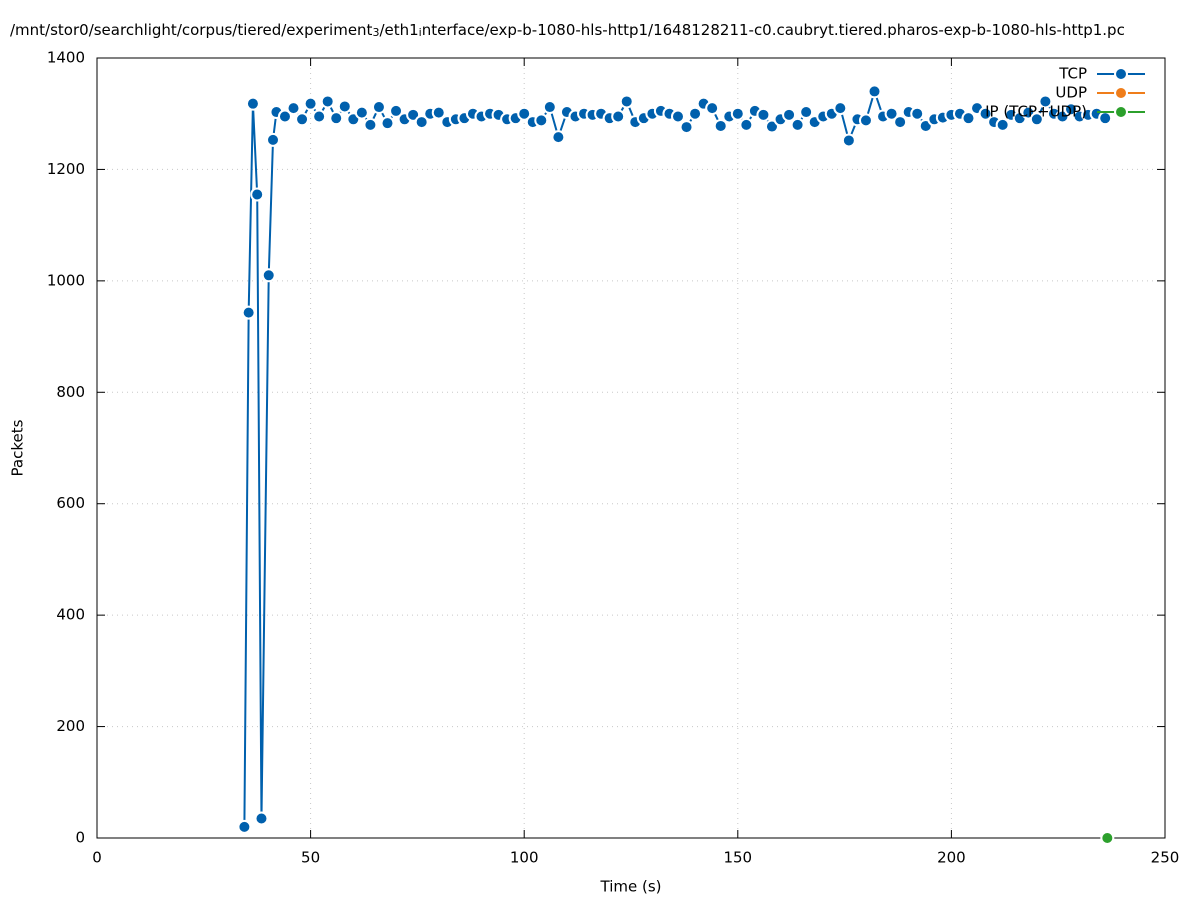  What do you see at coordinates (70, 392) in the screenshot?
I see `y-tick-label: 800` at bounding box center [70, 392].